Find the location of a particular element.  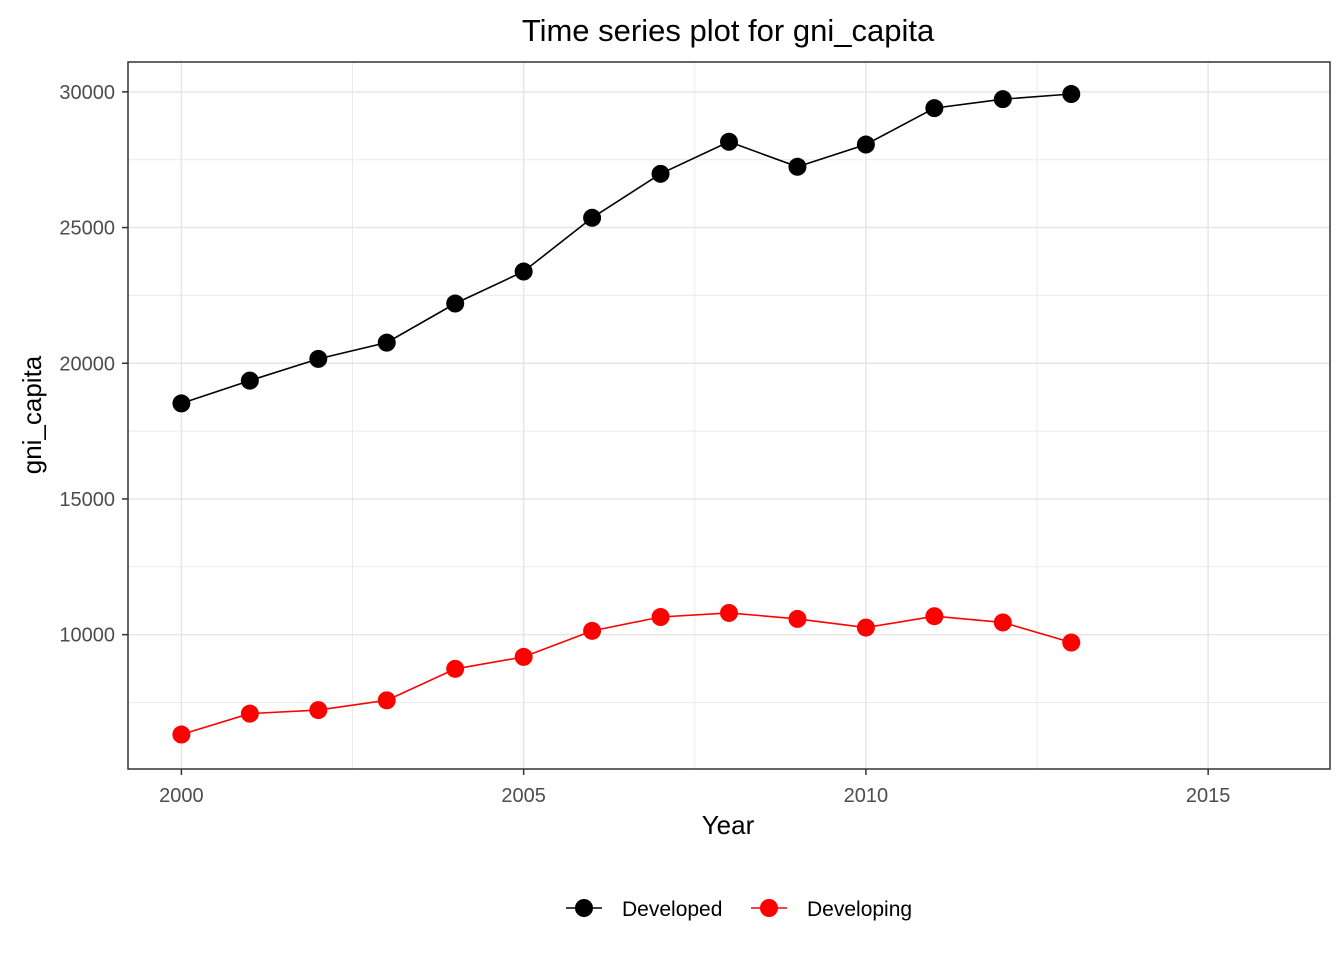

y-tick-label: 15000 is located at coordinates (87, 500).